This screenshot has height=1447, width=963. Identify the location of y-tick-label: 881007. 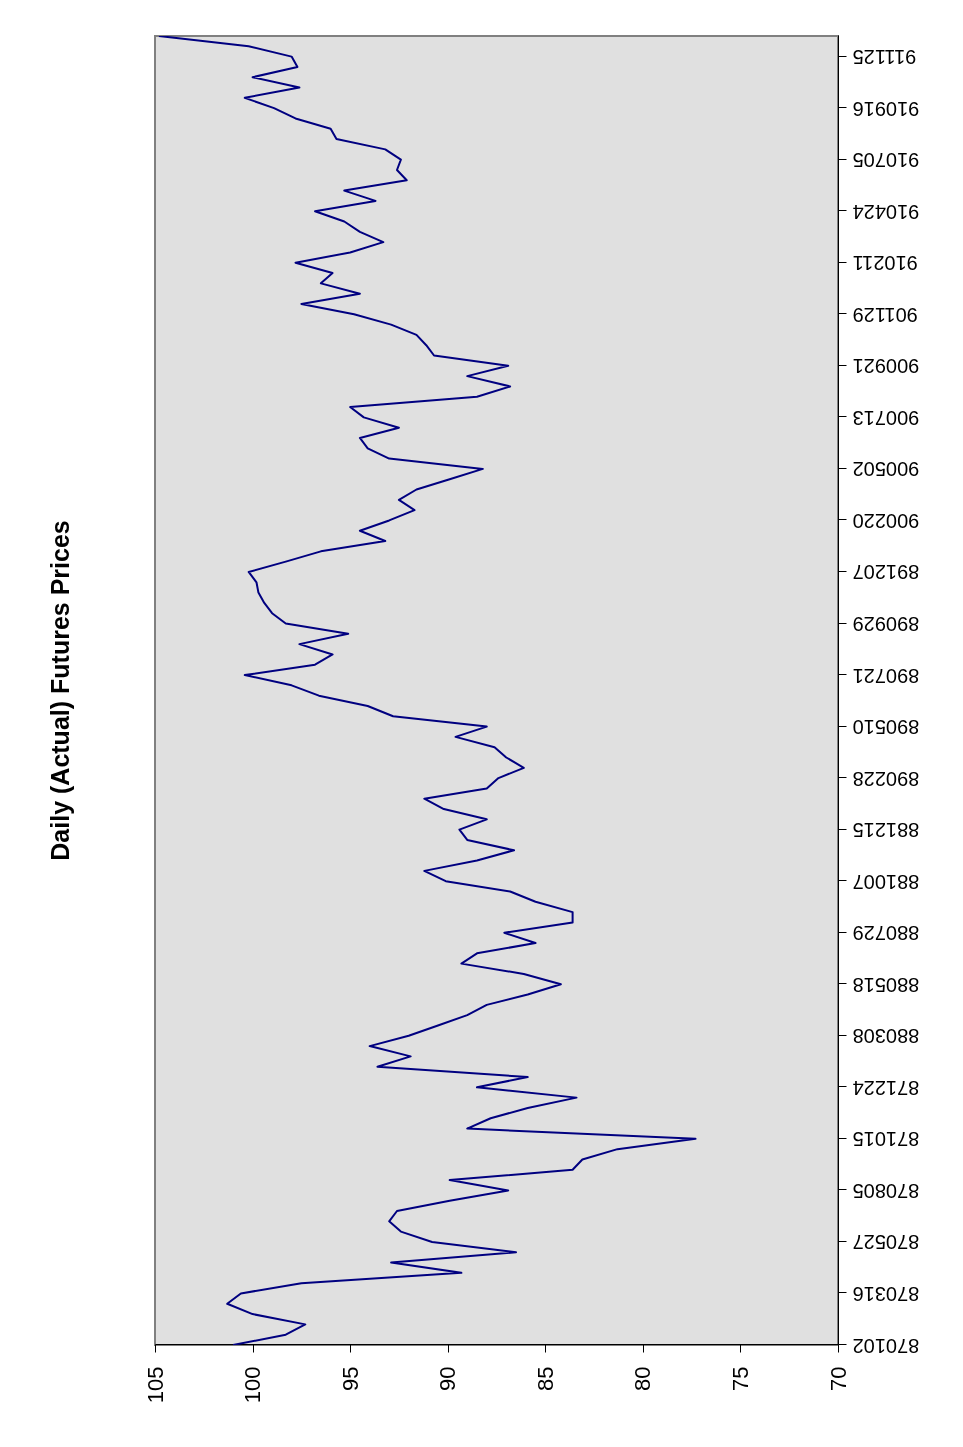
(886, 881).